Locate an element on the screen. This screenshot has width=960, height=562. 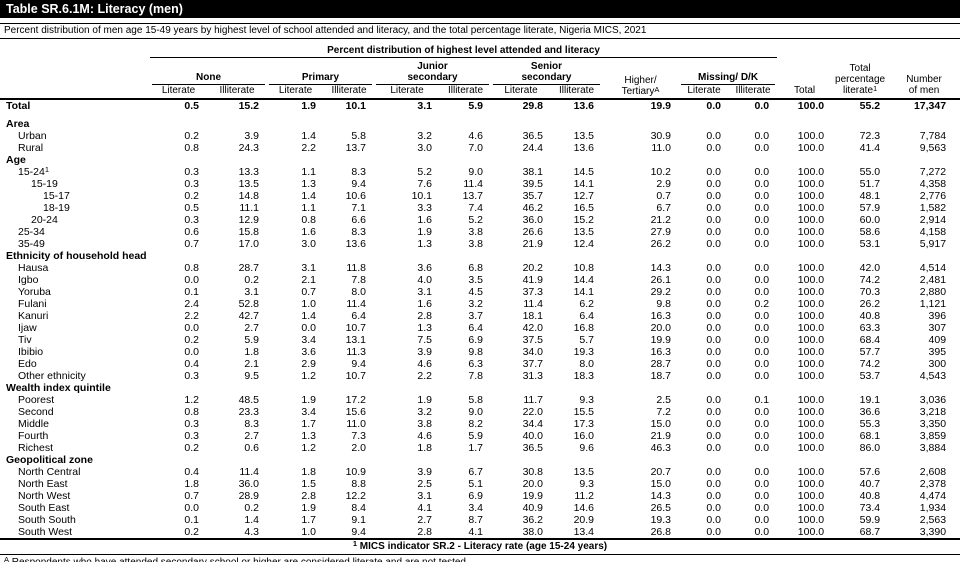
value-cell: 26.6 is located at coordinates (532, 232).